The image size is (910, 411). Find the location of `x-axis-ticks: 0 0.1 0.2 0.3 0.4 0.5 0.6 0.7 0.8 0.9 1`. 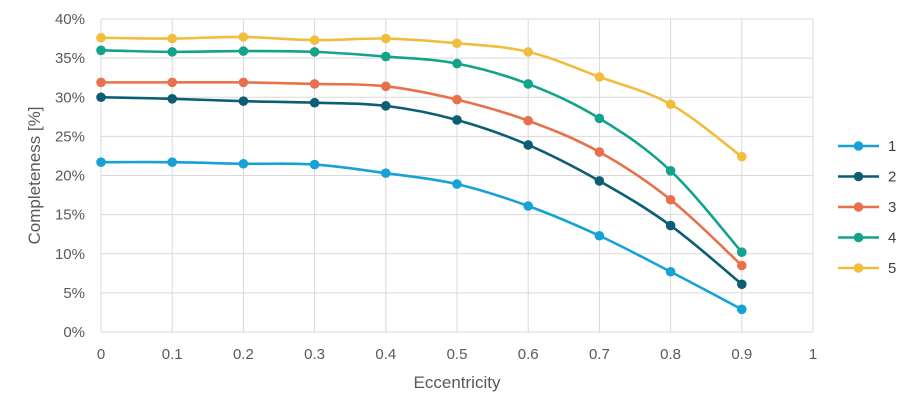

x-axis-ticks: 0 0.1 0.2 0.3 0.4 0.5 0.6 0.7 0.8 0.9 1 is located at coordinates (457, 354).